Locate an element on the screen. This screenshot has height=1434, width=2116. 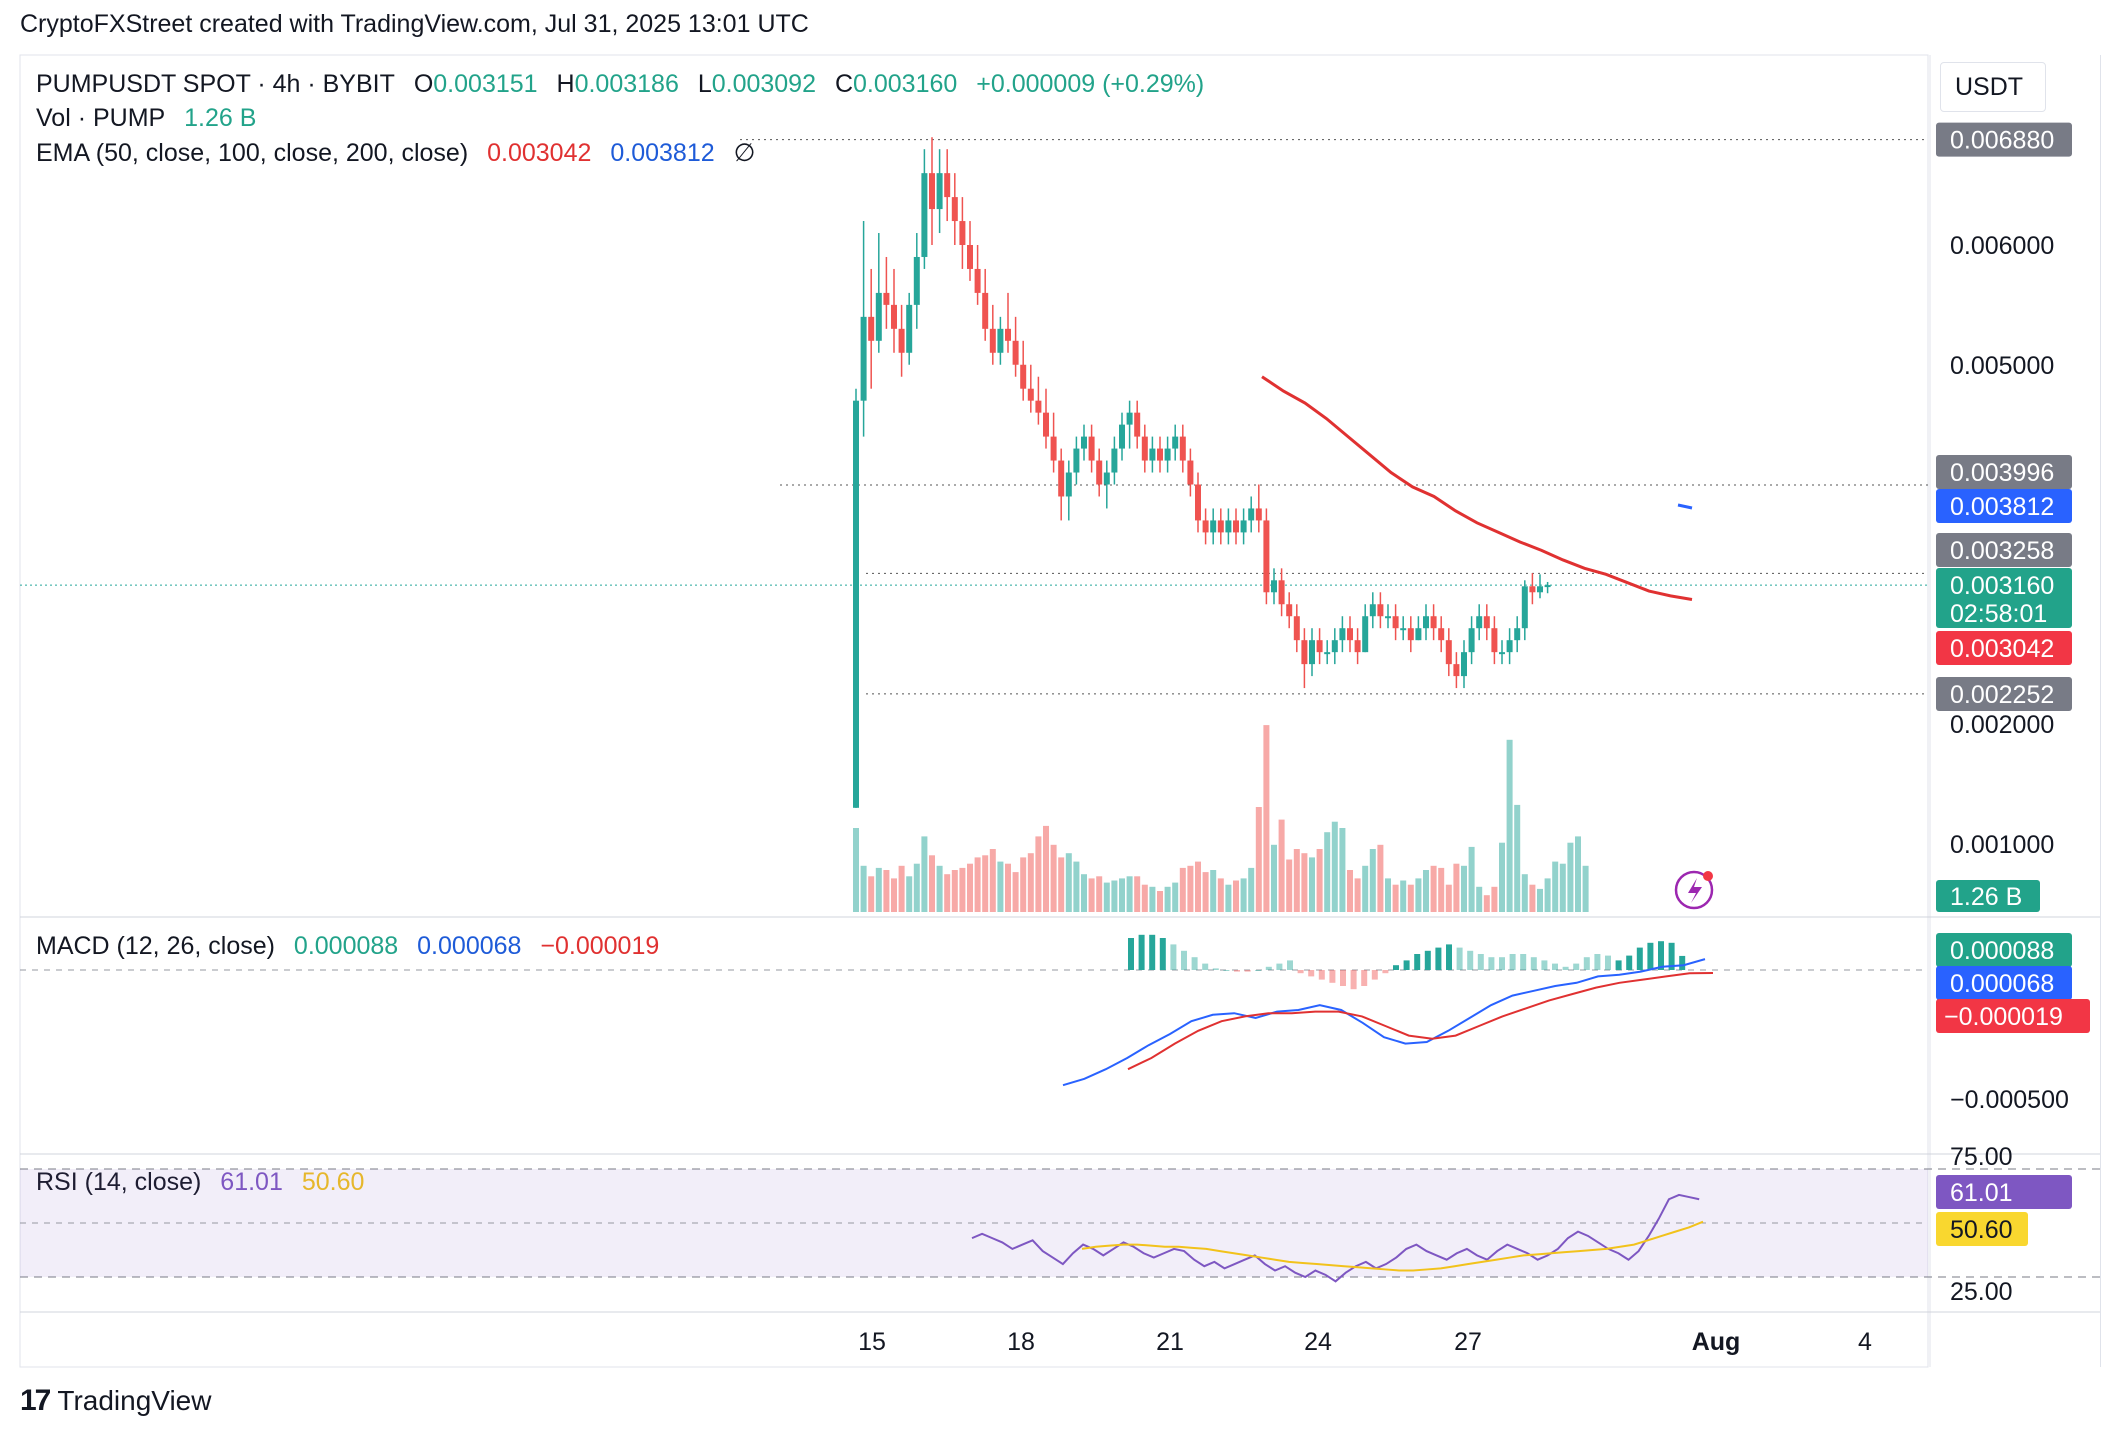
tag-macd-line-bg is located at coordinates (2004, 983).